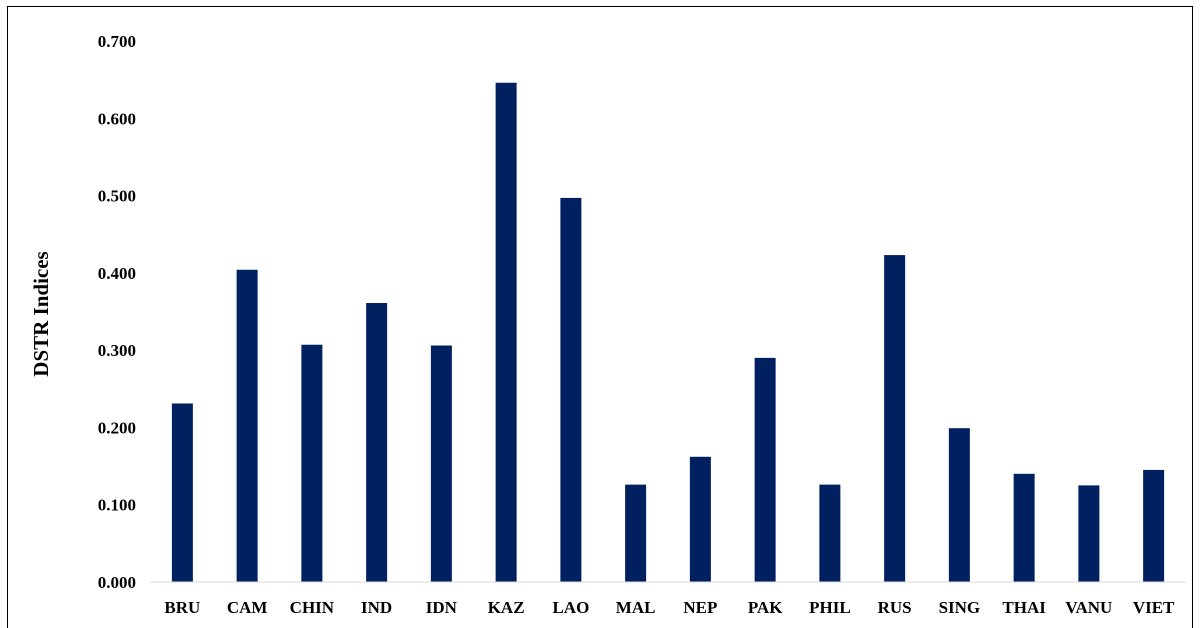 The image size is (1200, 628). Describe the element at coordinates (247, 425) in the screenshot. I see `bar-cam` at that location.